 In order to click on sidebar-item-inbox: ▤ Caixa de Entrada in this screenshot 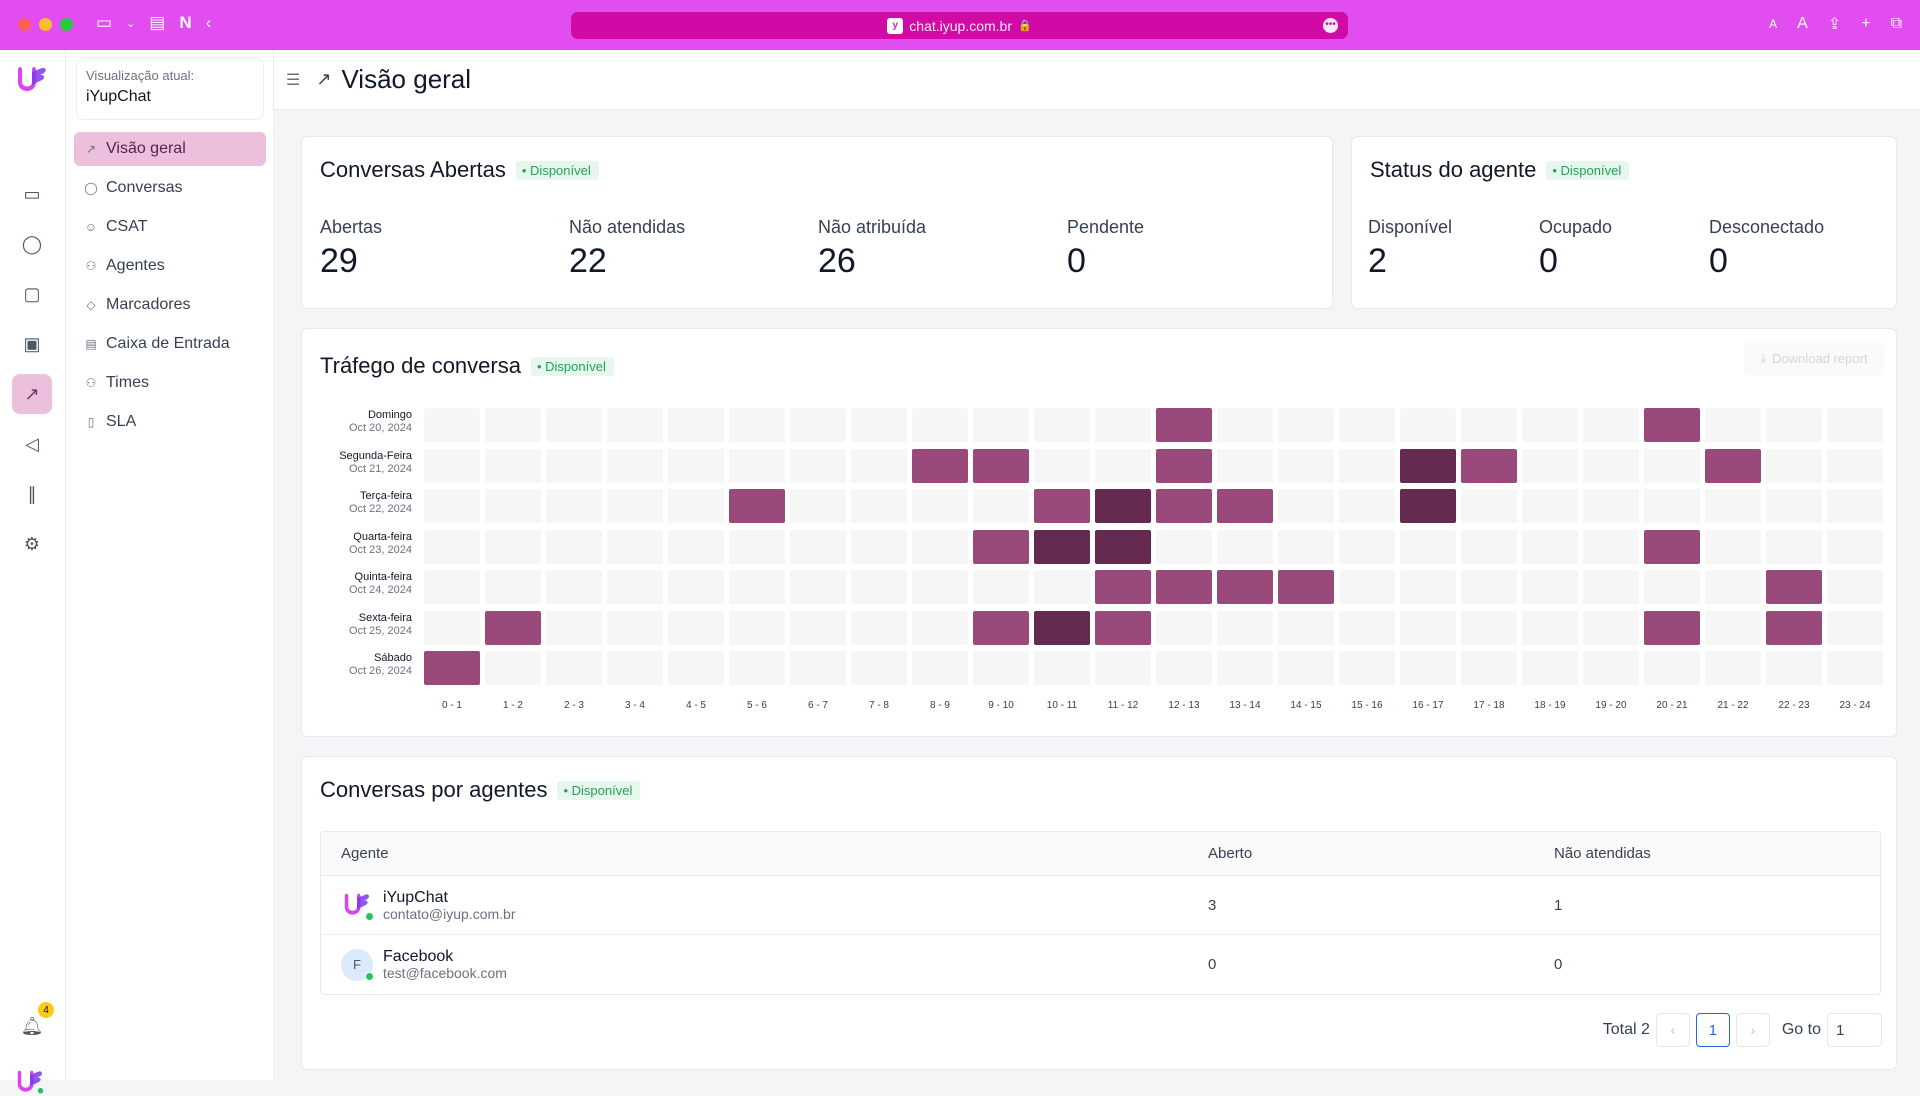, I will do `click(170, 344)`.